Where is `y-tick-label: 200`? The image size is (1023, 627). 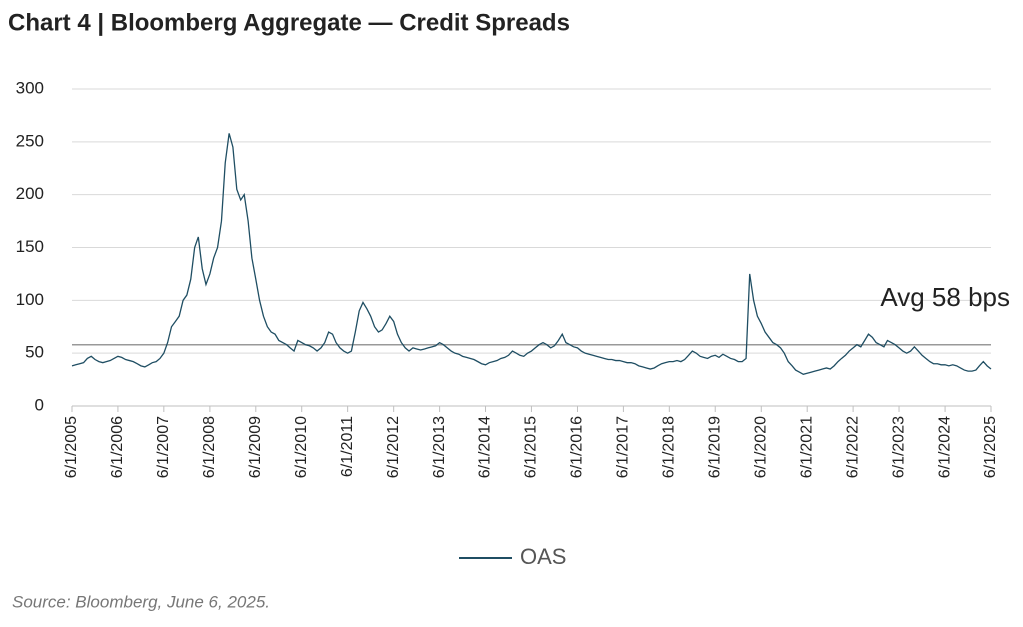
y-tick-label: 200 is located at coordinates (30, 193).